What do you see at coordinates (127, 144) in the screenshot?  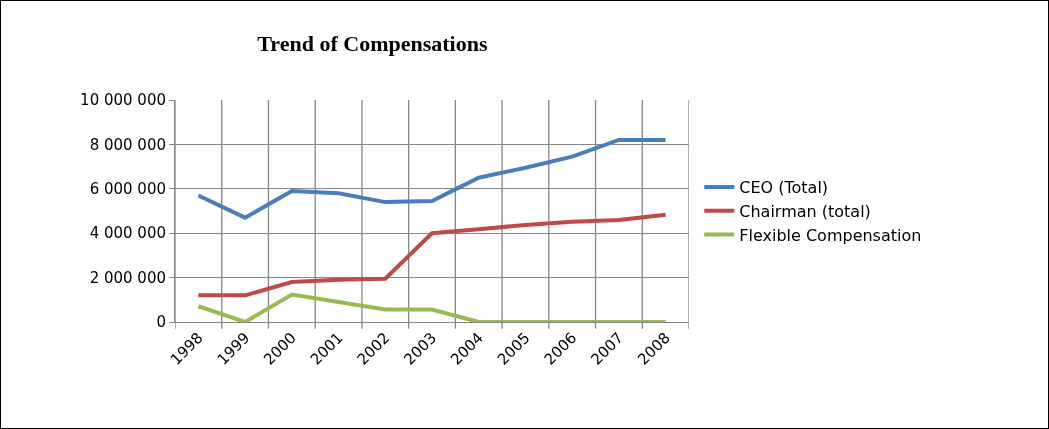 I see `y-tick-label: 8 000 000` at bounding box center [127, 144].